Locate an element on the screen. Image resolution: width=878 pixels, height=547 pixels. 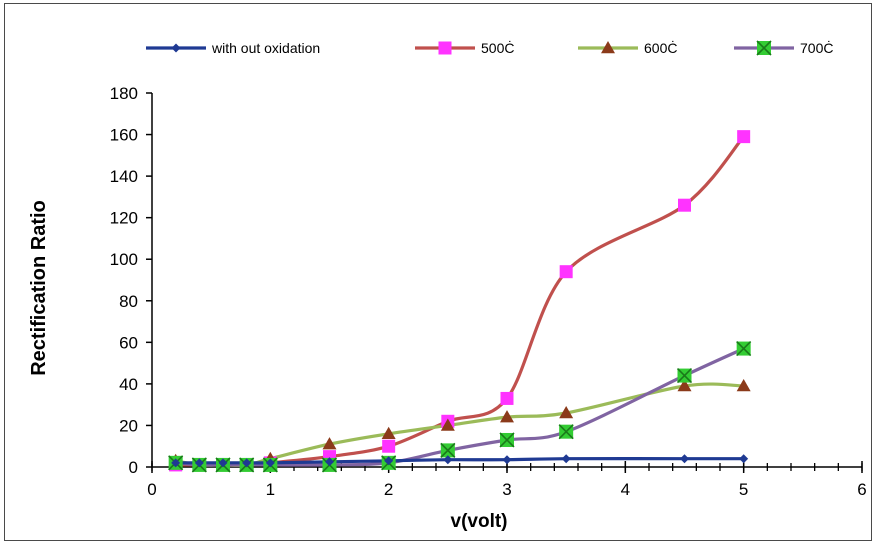
y-tick-label: 20 is located at coordinates (128, 425).